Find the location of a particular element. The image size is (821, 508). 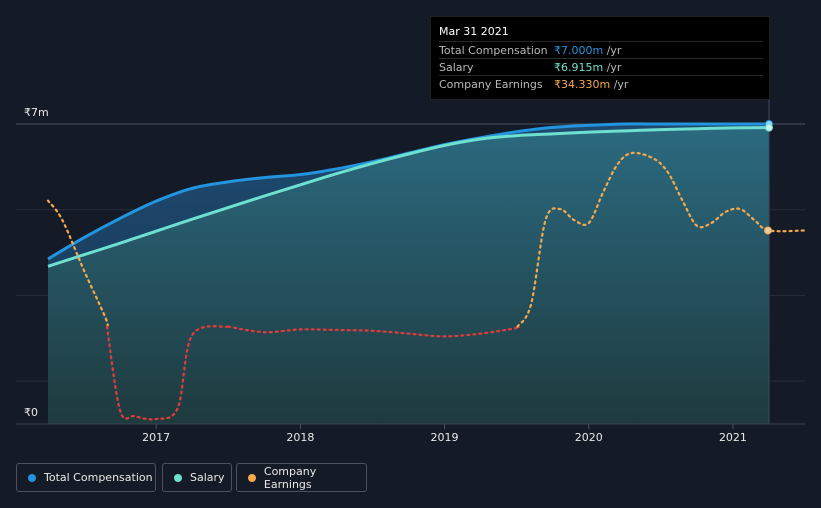

tooltip-label: Total Compensation is located at coordinates (493, 50).